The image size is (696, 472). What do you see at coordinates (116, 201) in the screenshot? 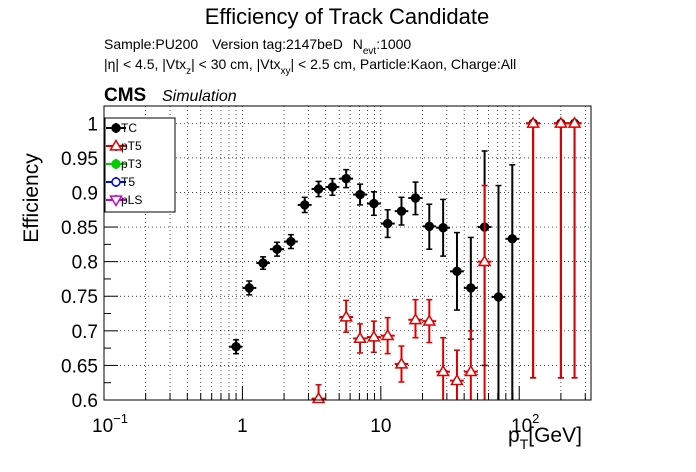
I see `legend-pls-marker` at bounding box center [116, 201].